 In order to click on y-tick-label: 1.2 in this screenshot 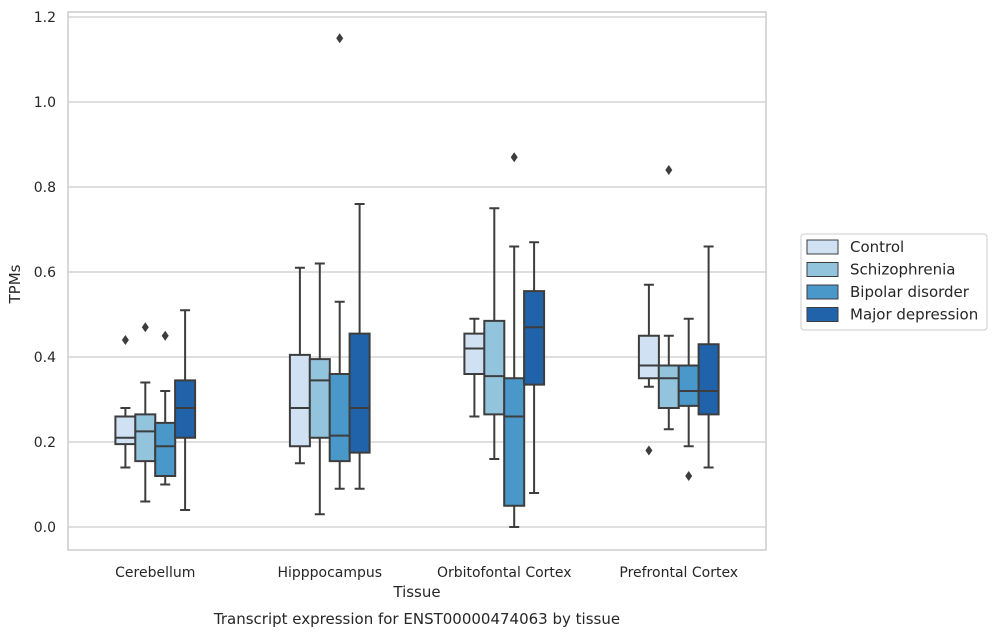, I will do `click(45, 18)`.